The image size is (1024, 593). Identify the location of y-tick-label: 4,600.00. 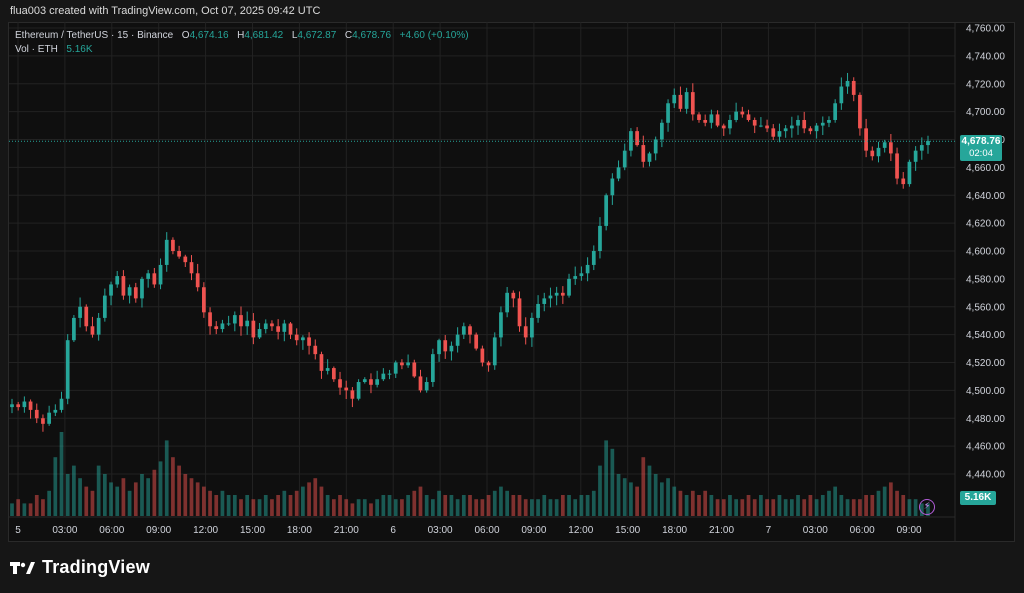
(985, 252).